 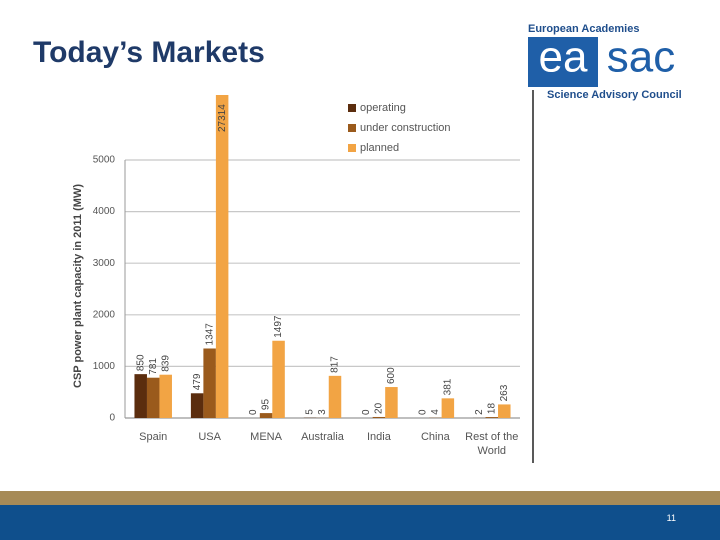 What do you see at coordinates (266, 405) in the screenshot?
I see `value-label: 95` at bounding box center [266, 405].